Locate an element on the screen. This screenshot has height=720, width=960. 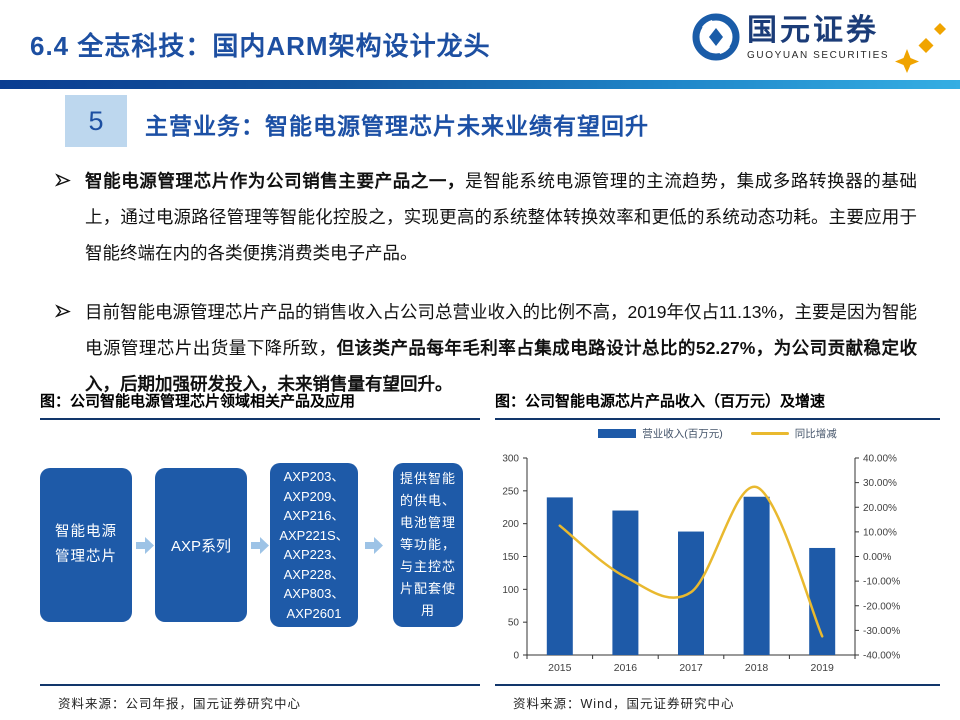
x-axis-category-label: 2019 is located at coordinates (823, 668).